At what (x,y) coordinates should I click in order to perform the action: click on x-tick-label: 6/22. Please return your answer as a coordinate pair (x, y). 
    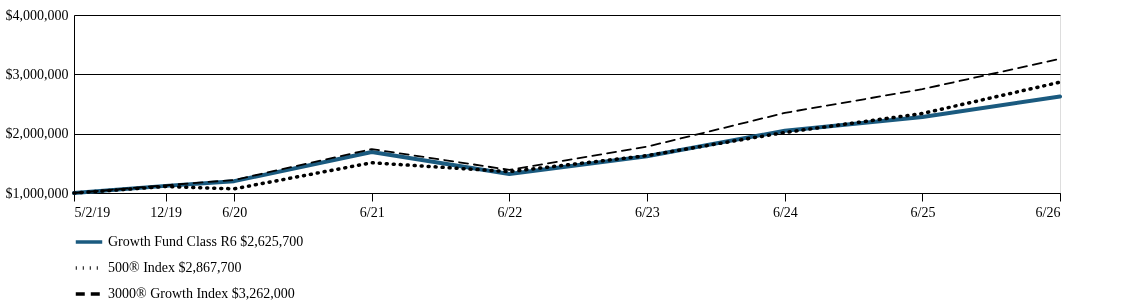
    Looking at the image, I should click on (510, 212).